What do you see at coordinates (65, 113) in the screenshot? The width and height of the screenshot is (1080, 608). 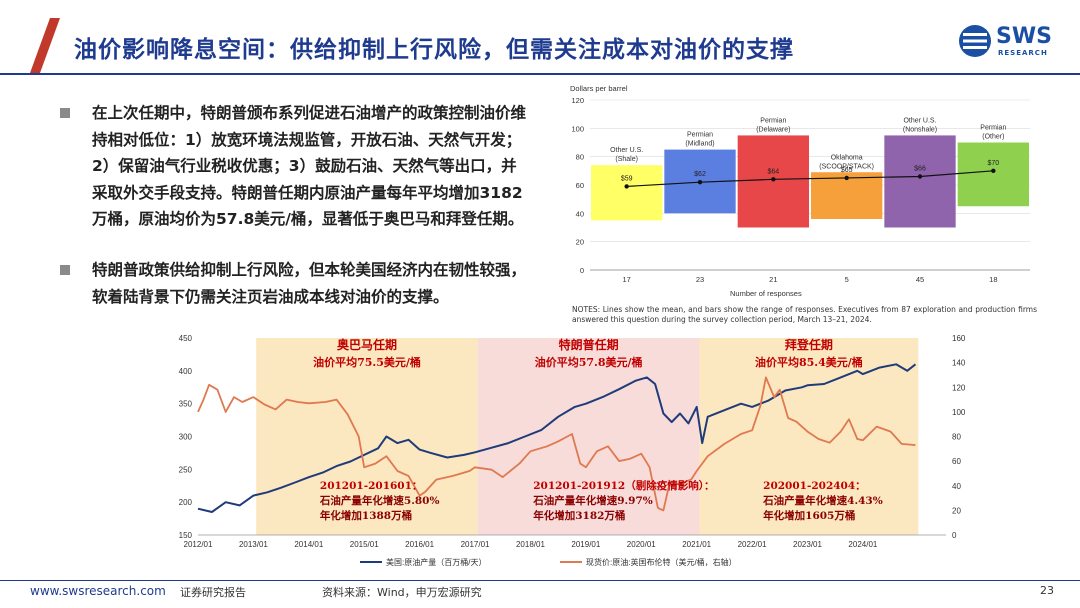 I see `bullet-square-icon` at bounding box center [65, 113].